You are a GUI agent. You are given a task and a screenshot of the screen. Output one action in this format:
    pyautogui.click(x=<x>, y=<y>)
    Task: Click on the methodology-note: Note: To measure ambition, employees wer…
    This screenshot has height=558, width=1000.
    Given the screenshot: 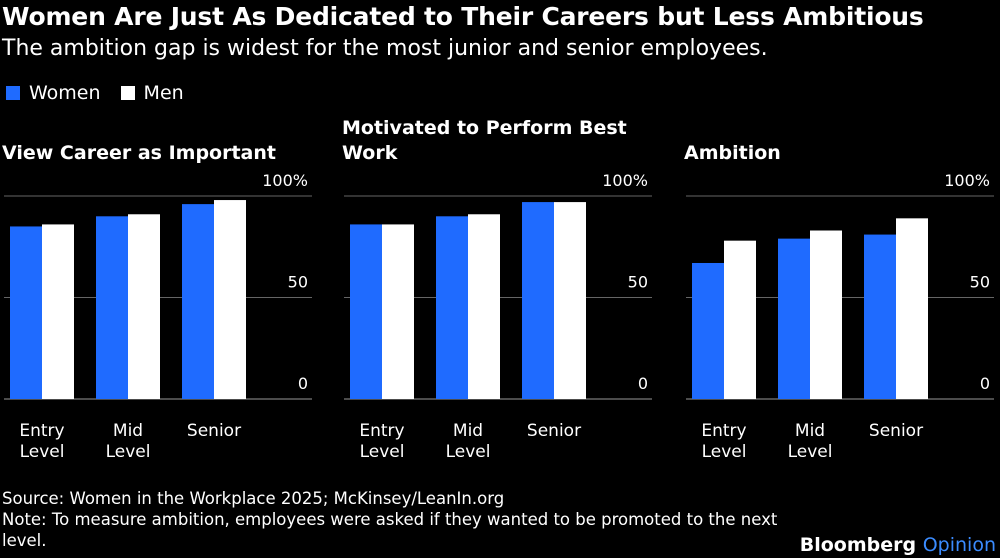 What is the action you would take?
    pyautogui.click(x=390, y=530)
    